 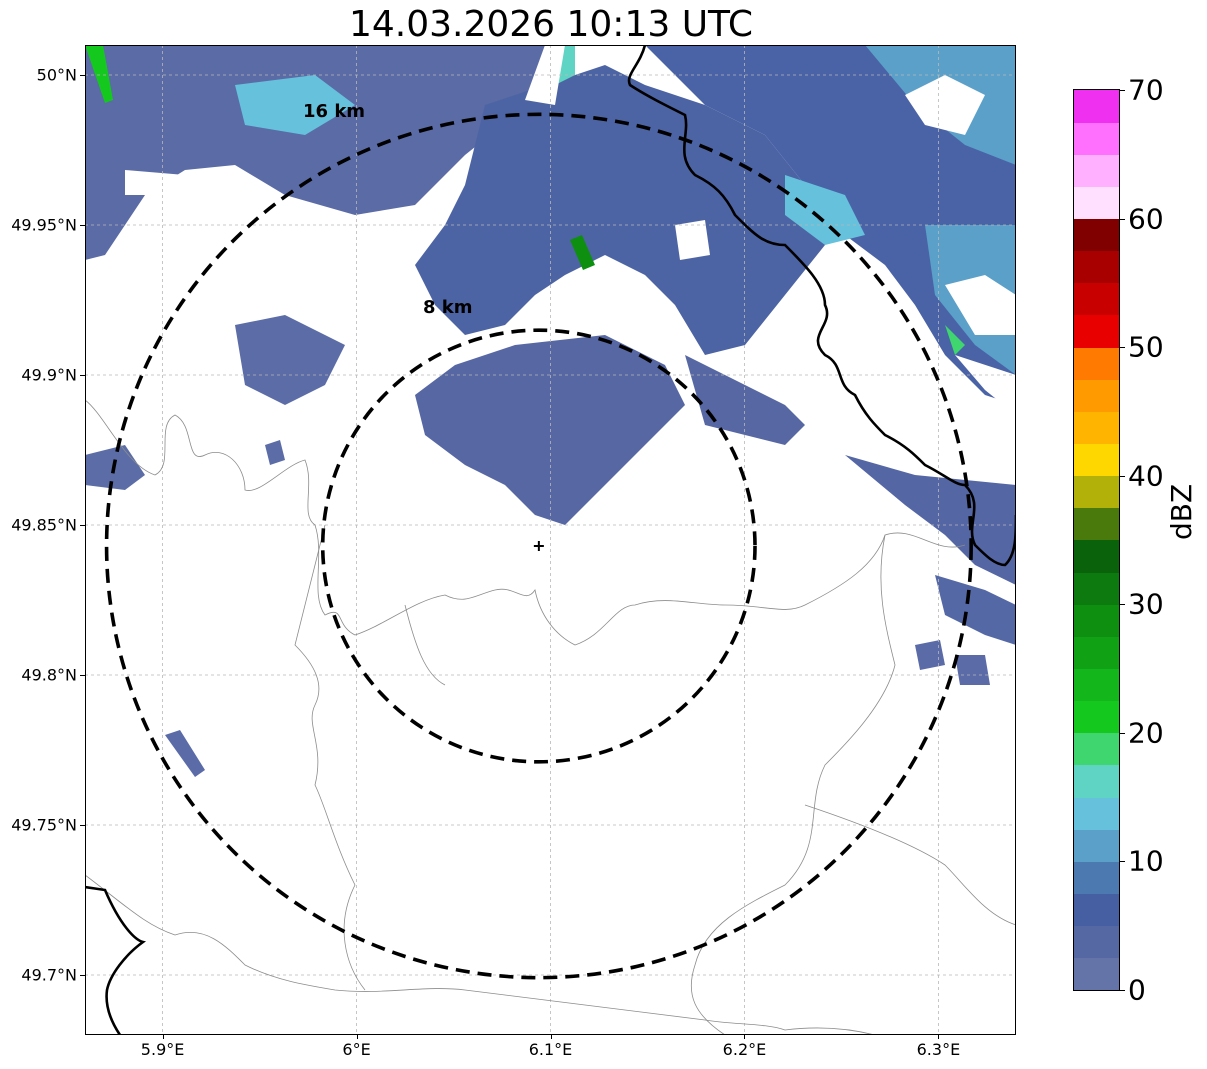 What do you see at coordinates (551, 24) in the screenshot?
I see `map-title: 14.03.2026 10:13 UTC` at bounding box center [551, 24].